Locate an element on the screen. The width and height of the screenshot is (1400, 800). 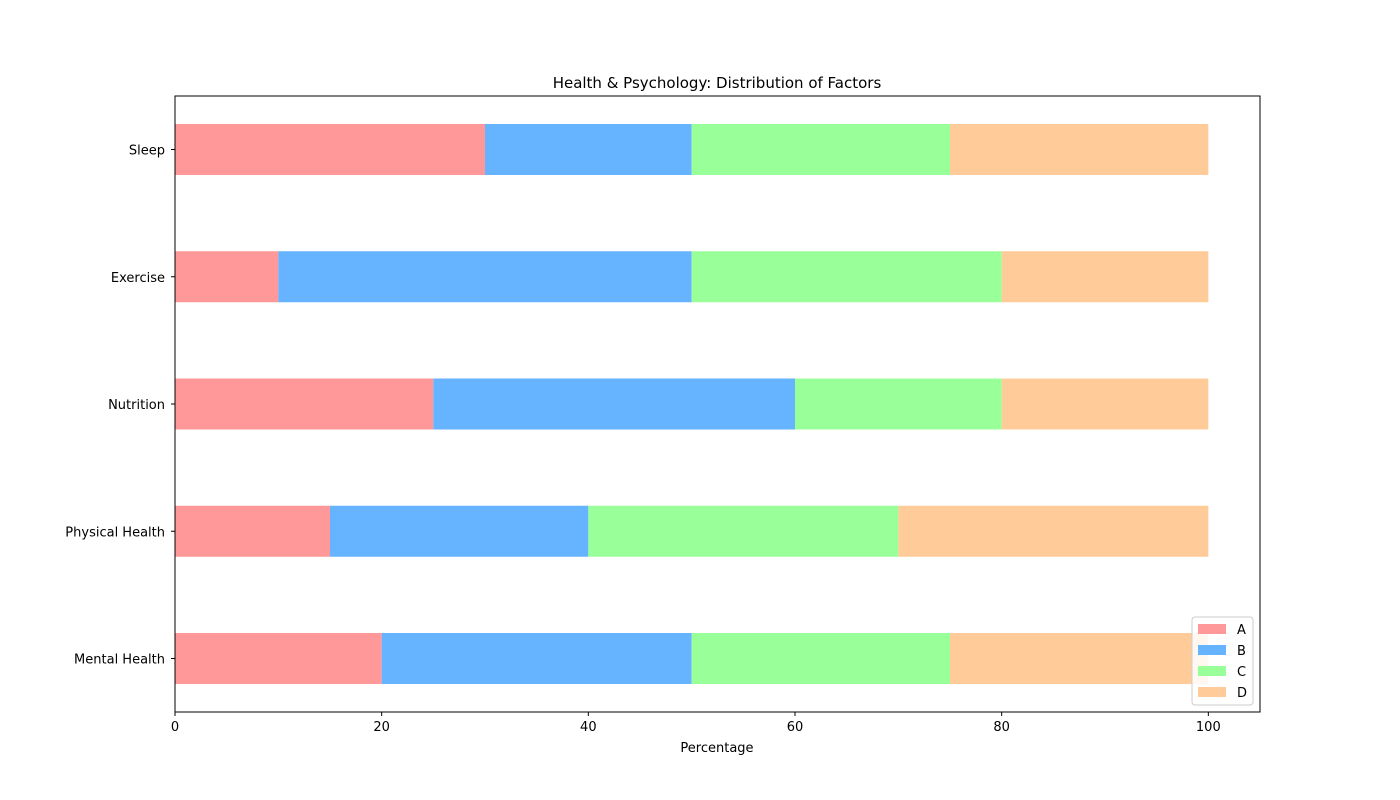
legend-box is located at coordinates (1222, 661).